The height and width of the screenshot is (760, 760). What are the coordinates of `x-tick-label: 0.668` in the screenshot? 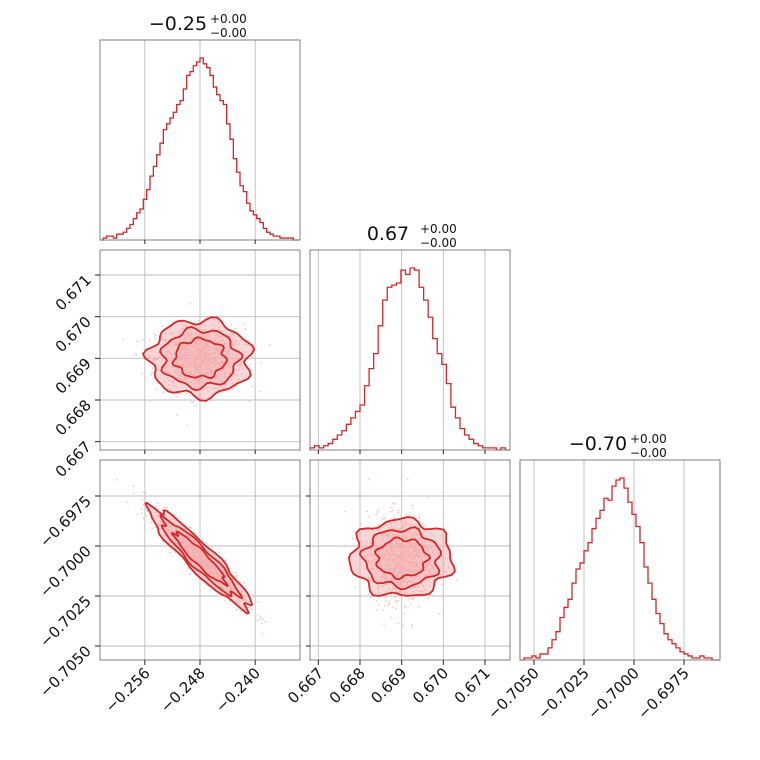 It's located at (347, 685).